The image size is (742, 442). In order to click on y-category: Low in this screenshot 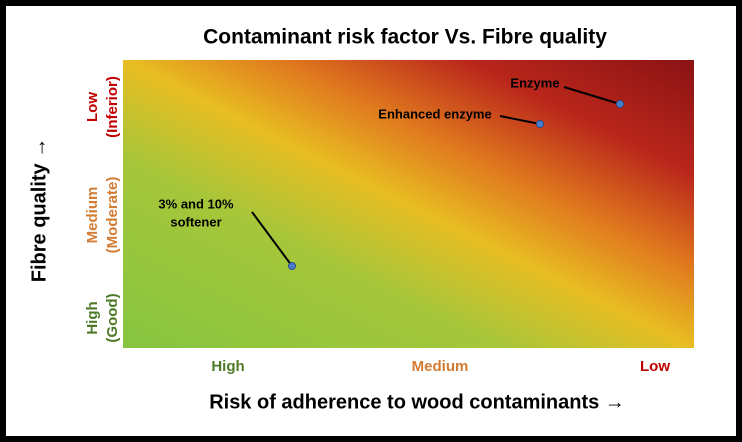, I will do `click(92, 107)`.